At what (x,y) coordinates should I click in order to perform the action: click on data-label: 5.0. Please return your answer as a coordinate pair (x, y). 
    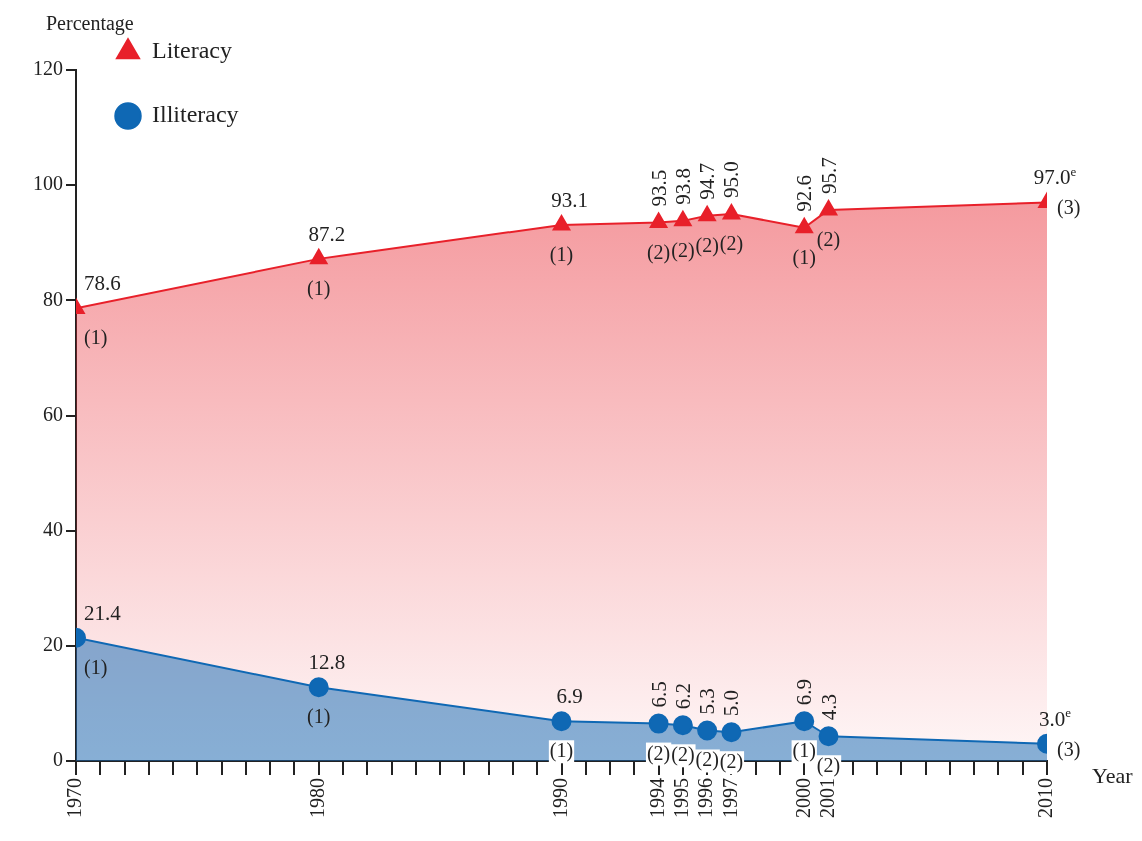
    Looking at the image, I should click on (731, 703).